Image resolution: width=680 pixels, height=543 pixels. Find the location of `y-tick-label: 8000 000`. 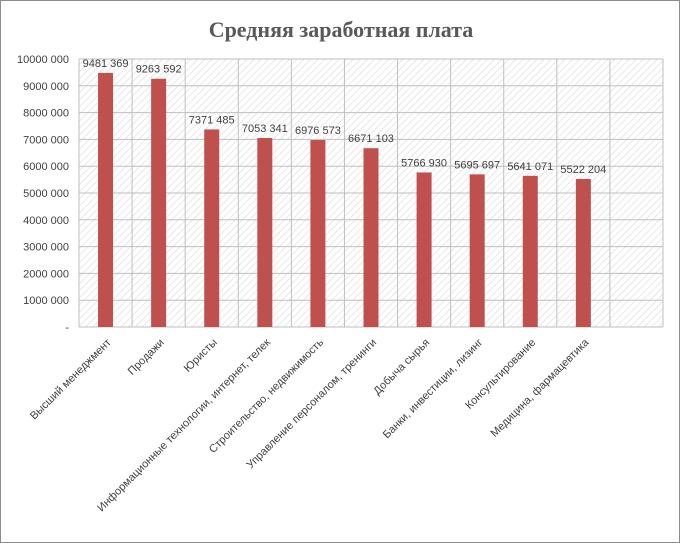

y-tick-label: 8000 000 is located at coordinates (46, 114).